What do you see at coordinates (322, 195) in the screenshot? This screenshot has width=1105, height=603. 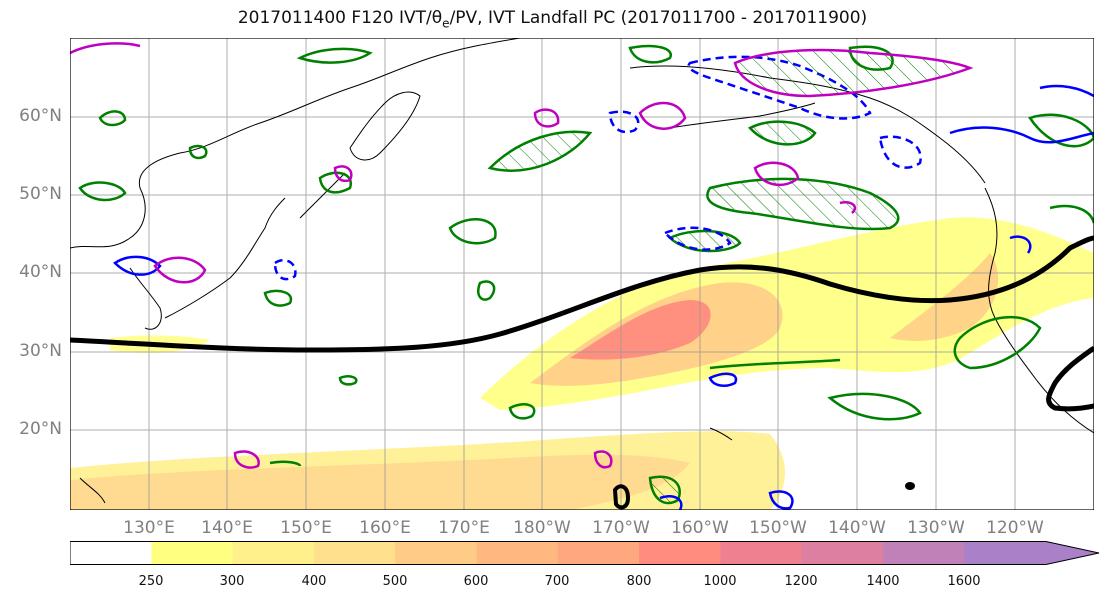 I see `kuril-islands` at bounding box center [322, 195].